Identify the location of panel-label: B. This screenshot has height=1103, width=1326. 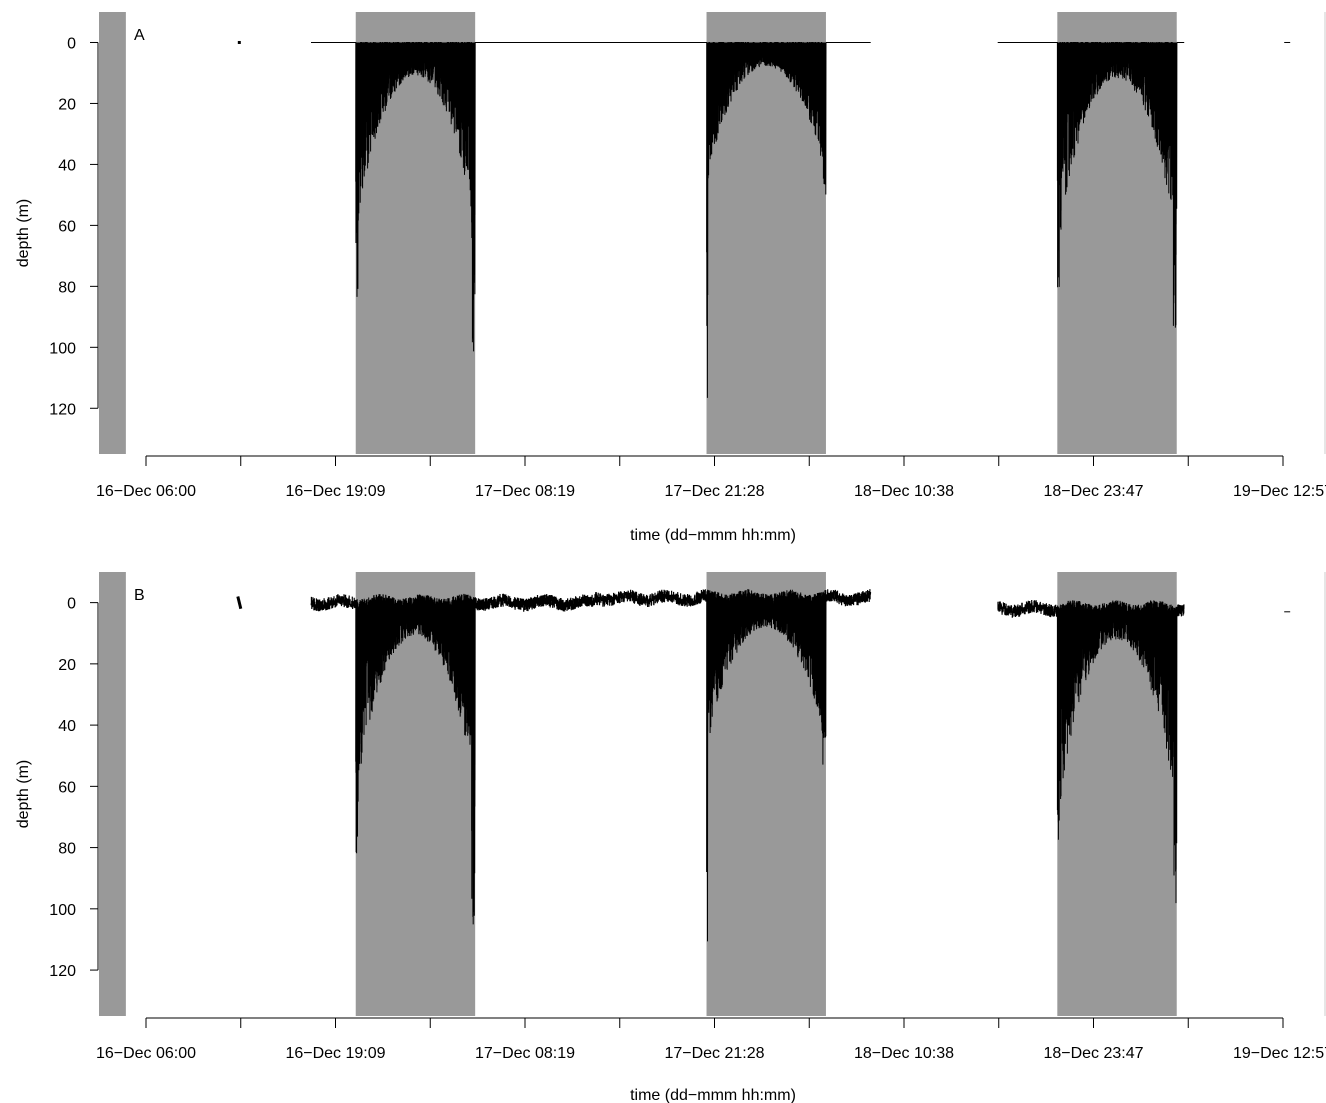
(139, 595).